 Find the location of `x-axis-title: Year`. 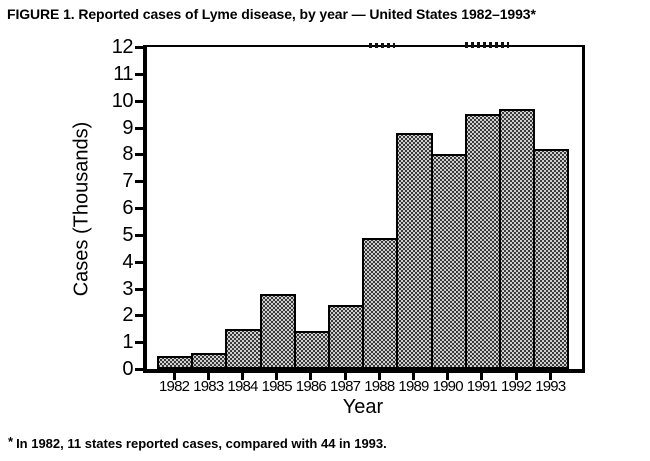

x-axis-title: Year is located at coordinates (363, 407).